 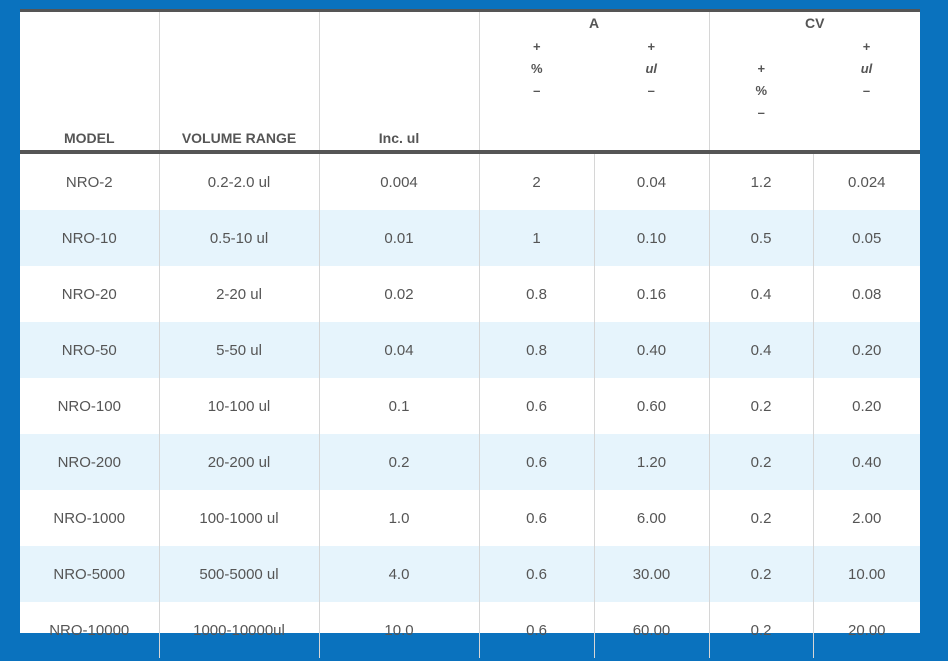 What do you see at coordinates (652, 294) in the screenshot?
I see `cell-a-ul: 0.16` at bounding box center [652, 294].